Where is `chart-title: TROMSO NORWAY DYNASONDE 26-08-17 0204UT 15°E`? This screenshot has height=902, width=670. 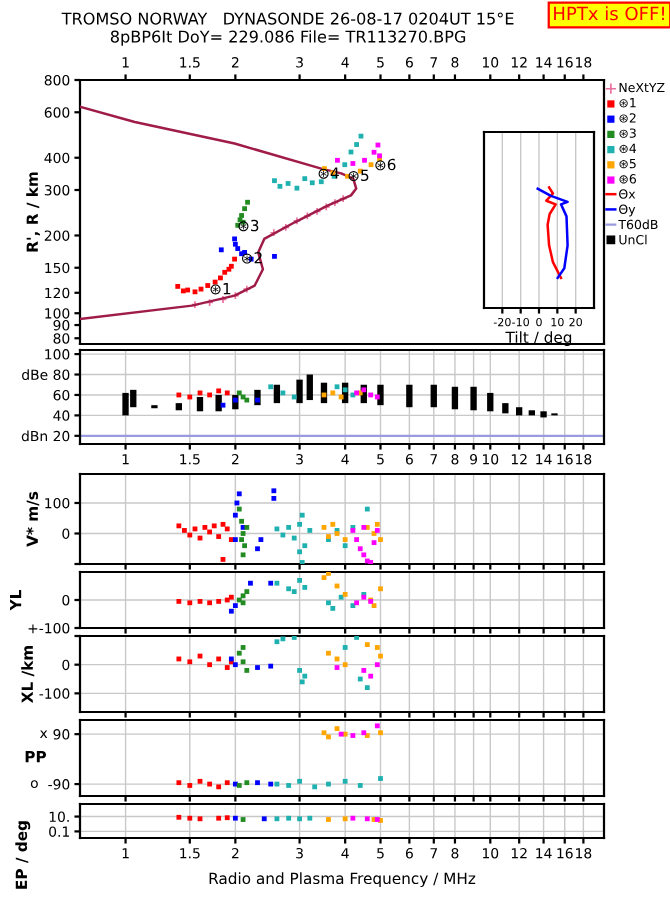 chart-title: TROMSO NORWAY DYNASONDE 26-08-17 0204UT 15°E is located at coordinates (287, 18).